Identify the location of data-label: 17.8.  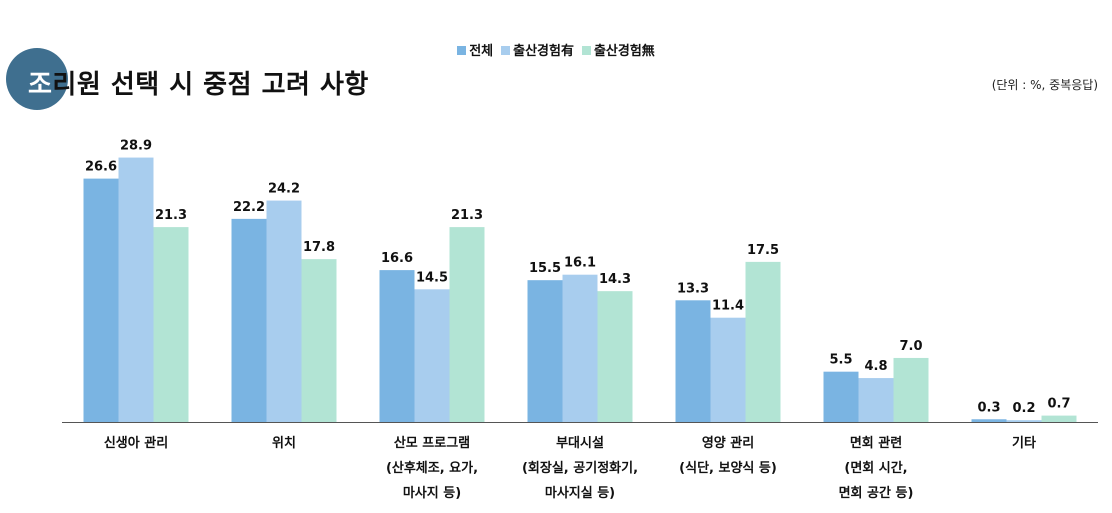
(319, 247).